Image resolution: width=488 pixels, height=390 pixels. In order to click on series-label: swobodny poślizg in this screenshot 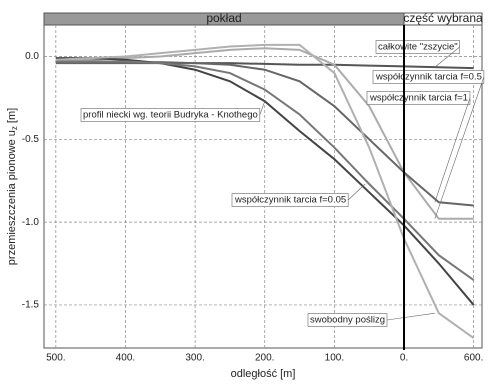, I will do `click(347, 320)`.